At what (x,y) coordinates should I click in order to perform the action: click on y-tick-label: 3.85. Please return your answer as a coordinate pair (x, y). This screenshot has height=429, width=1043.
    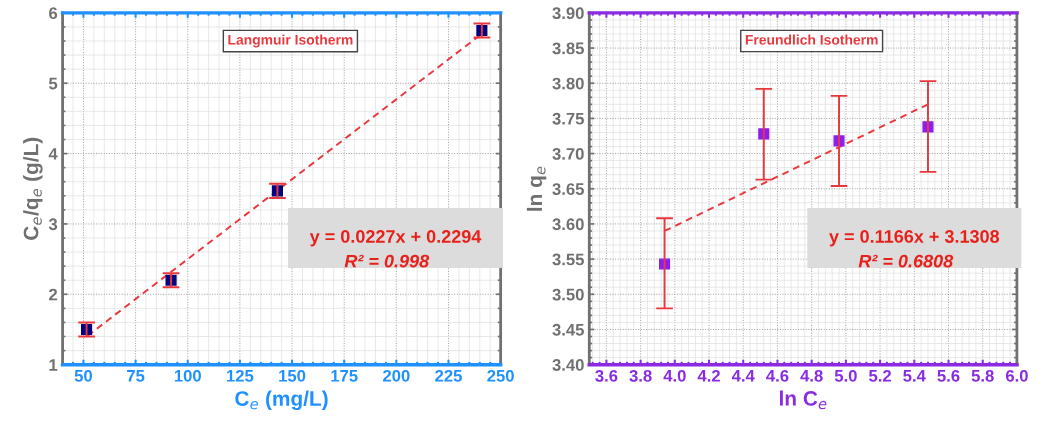
    Looking at the image, I should click on (568, 48).